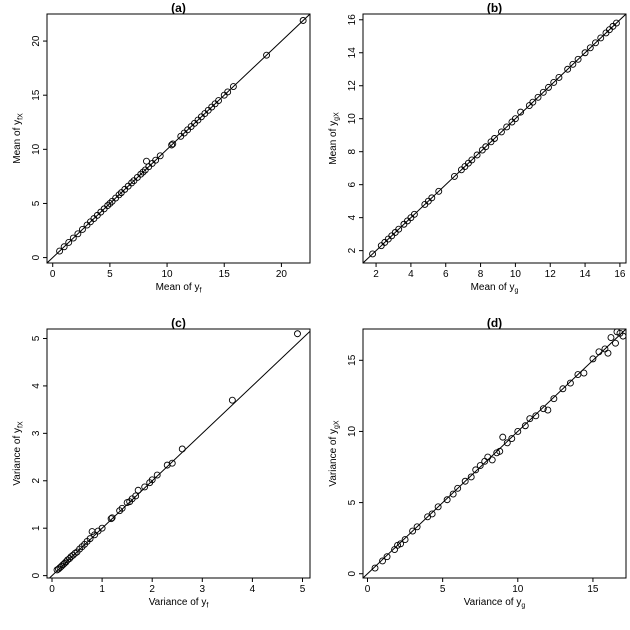 This screenshot has height=630, width=630. Describe the element at coordinates (411, 274) in the screenshot. I see `chart1-xtick-label-1: 4` at that location.